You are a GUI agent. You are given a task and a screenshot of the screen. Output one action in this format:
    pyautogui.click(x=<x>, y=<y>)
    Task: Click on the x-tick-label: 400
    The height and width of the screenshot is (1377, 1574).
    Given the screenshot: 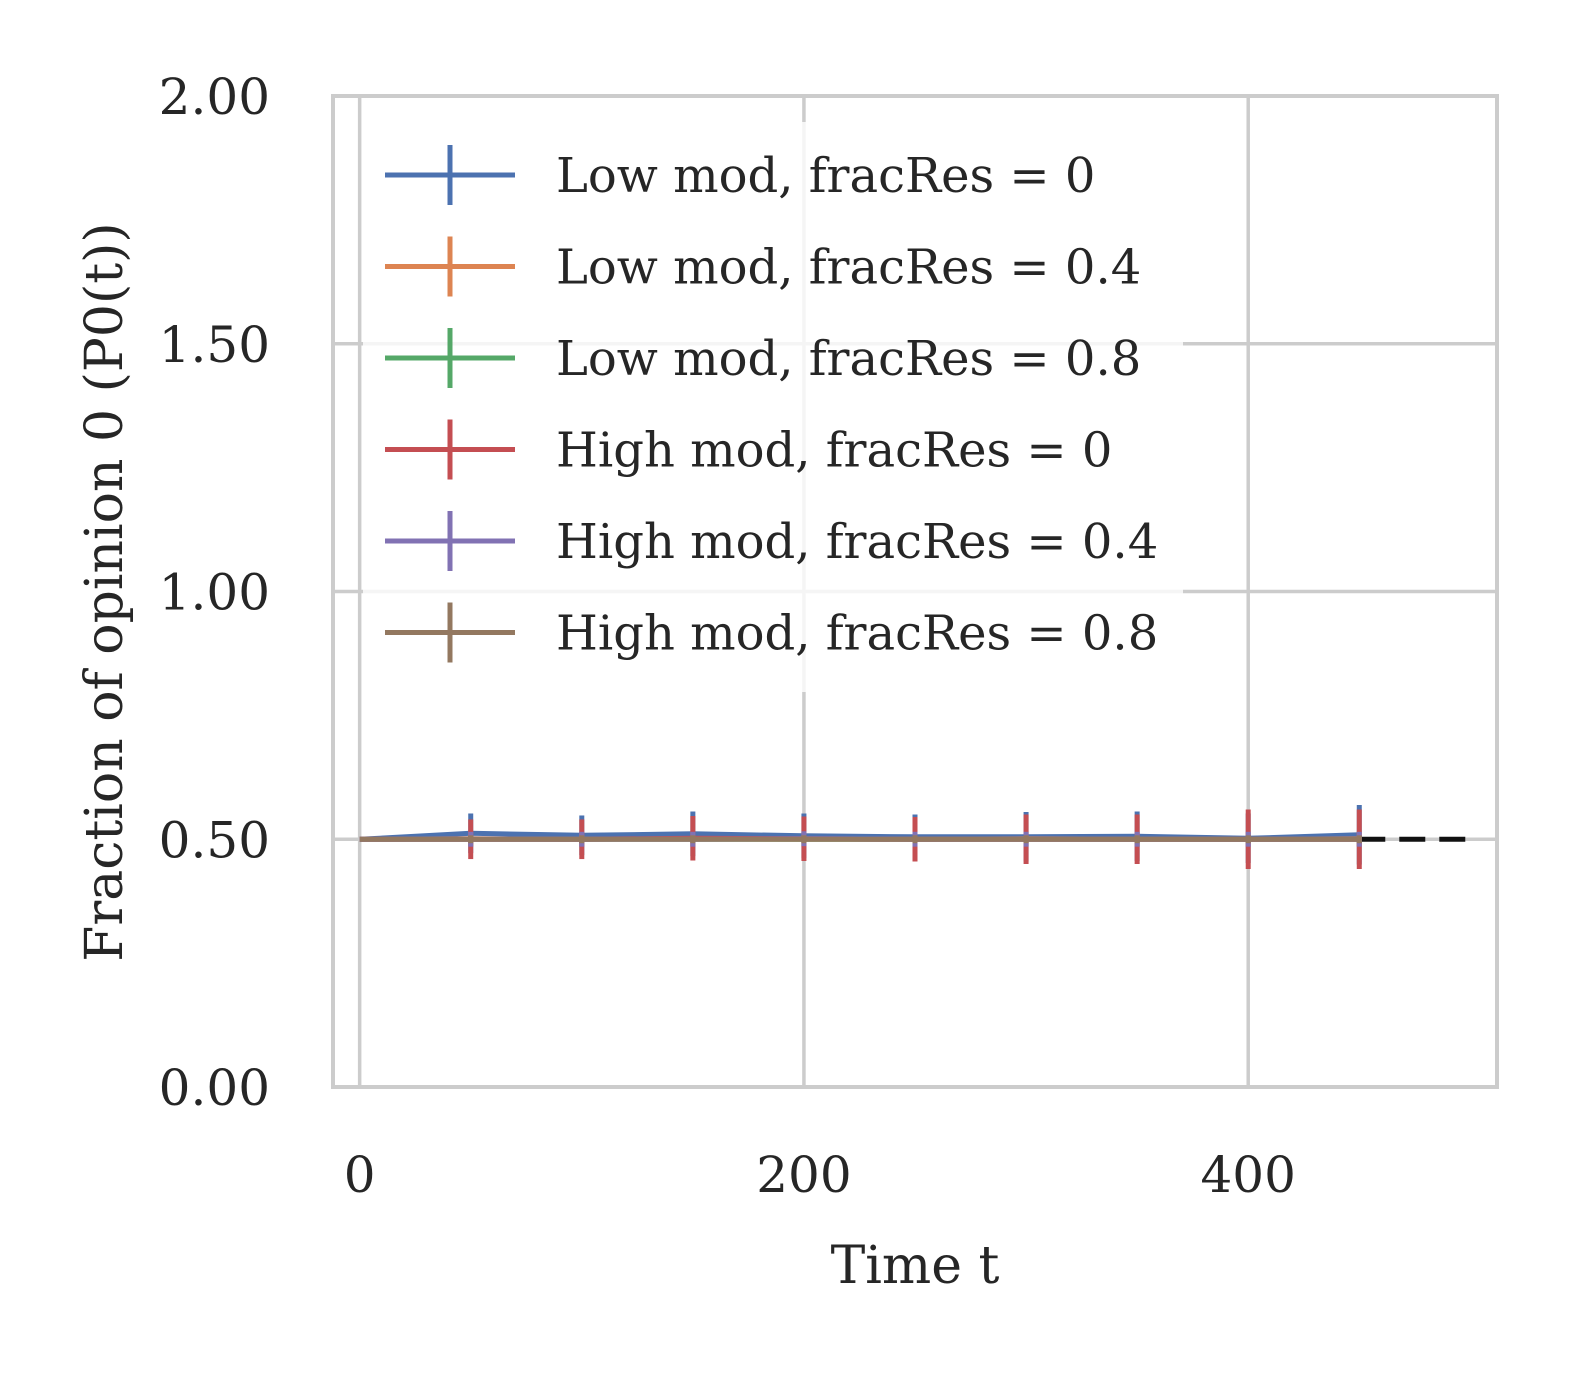 What is the action you would take?
    pyautogui.click(x=1247, y=1175)
    